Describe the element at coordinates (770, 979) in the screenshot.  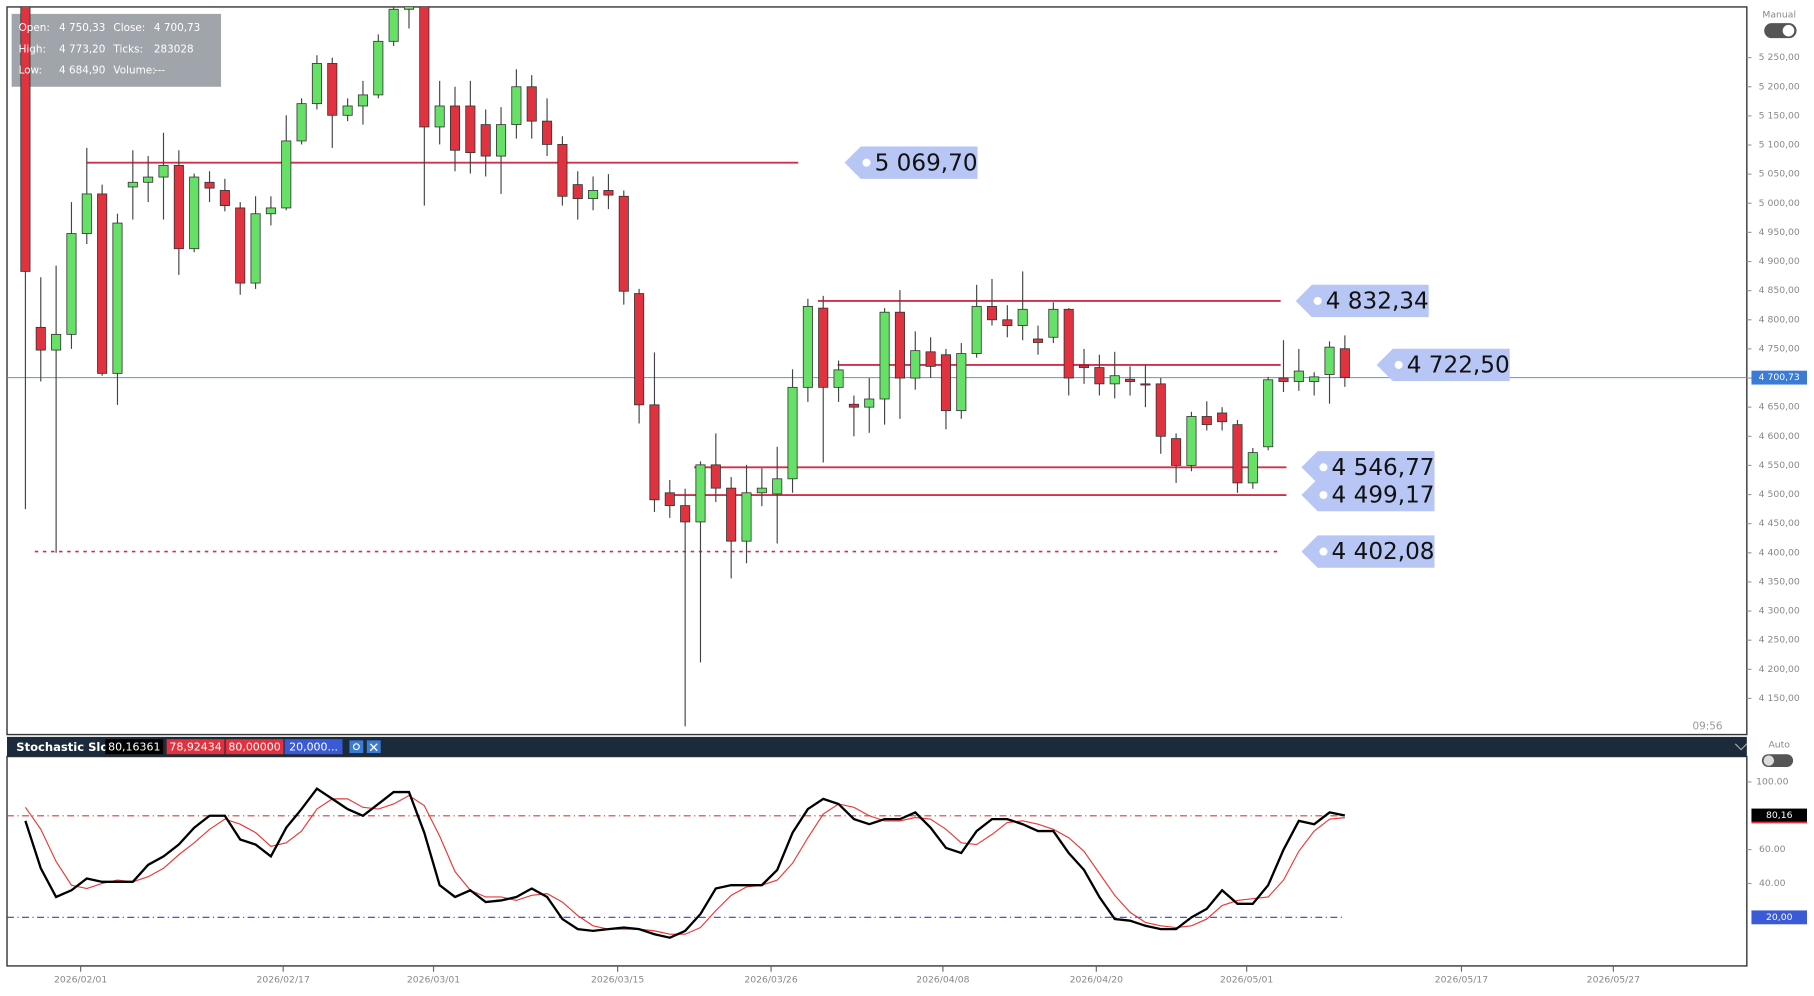
I see `x-tick-label: 2026/03/26` at that location.